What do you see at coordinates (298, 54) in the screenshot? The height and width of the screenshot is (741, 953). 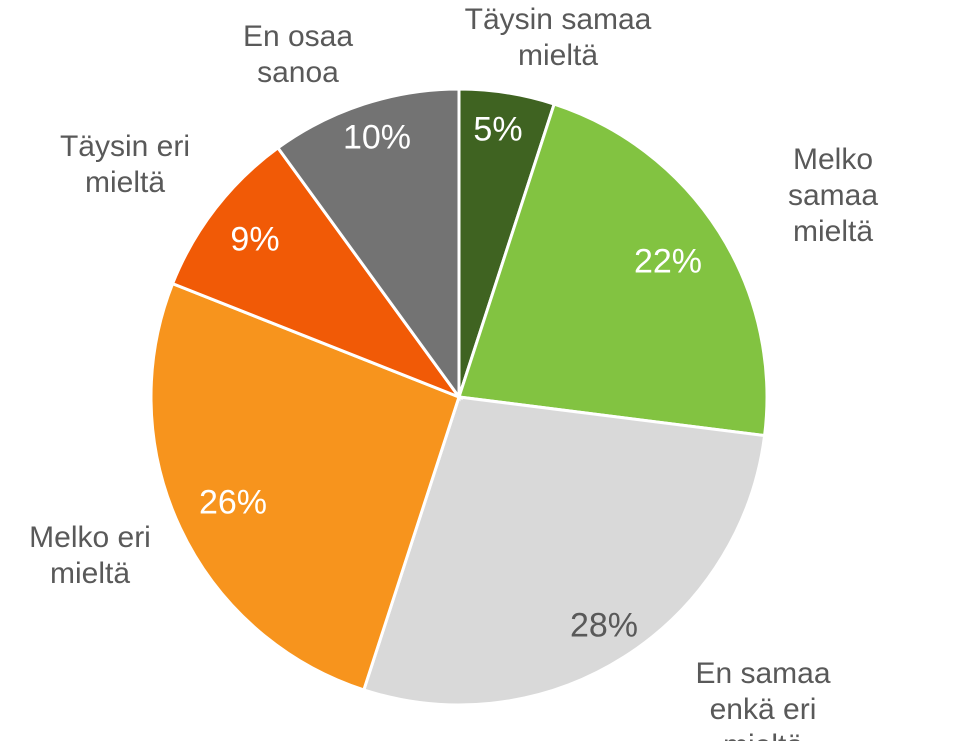 I see `category-label: En osaa sanoa` at bounding box center [298, 54].